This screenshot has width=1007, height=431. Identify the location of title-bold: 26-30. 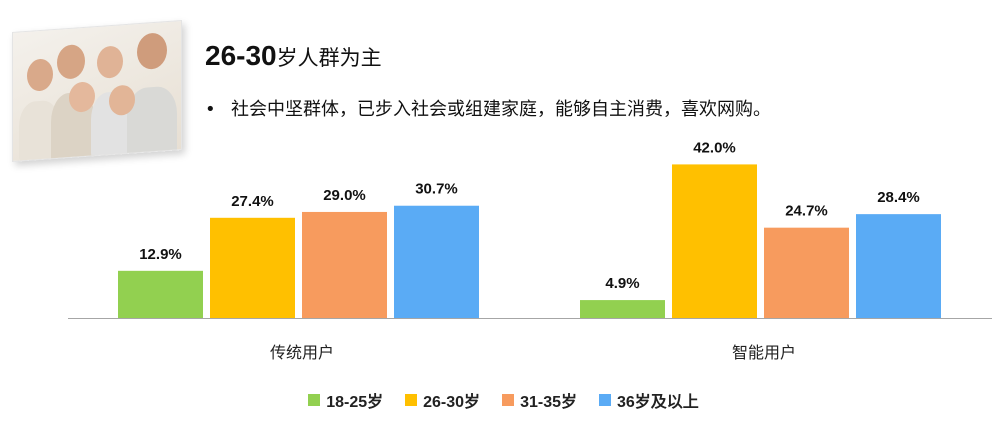
(241, 55).